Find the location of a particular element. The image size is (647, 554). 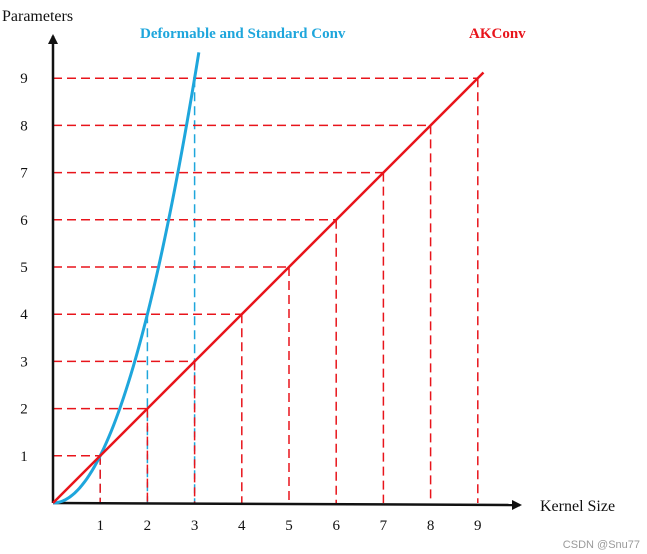

y-tick-label-4: 4 is located at coordinates (24, 315).